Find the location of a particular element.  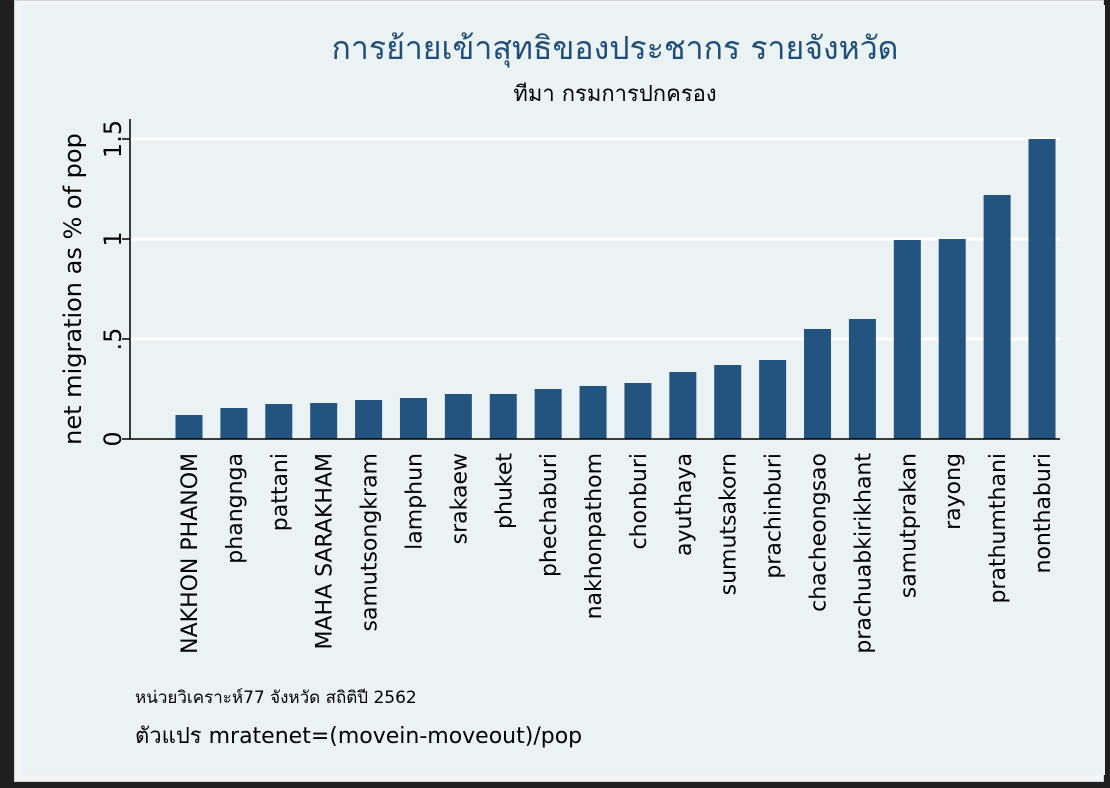

x-tick-label: nakhonpathom is located at coordinates (594, 536).